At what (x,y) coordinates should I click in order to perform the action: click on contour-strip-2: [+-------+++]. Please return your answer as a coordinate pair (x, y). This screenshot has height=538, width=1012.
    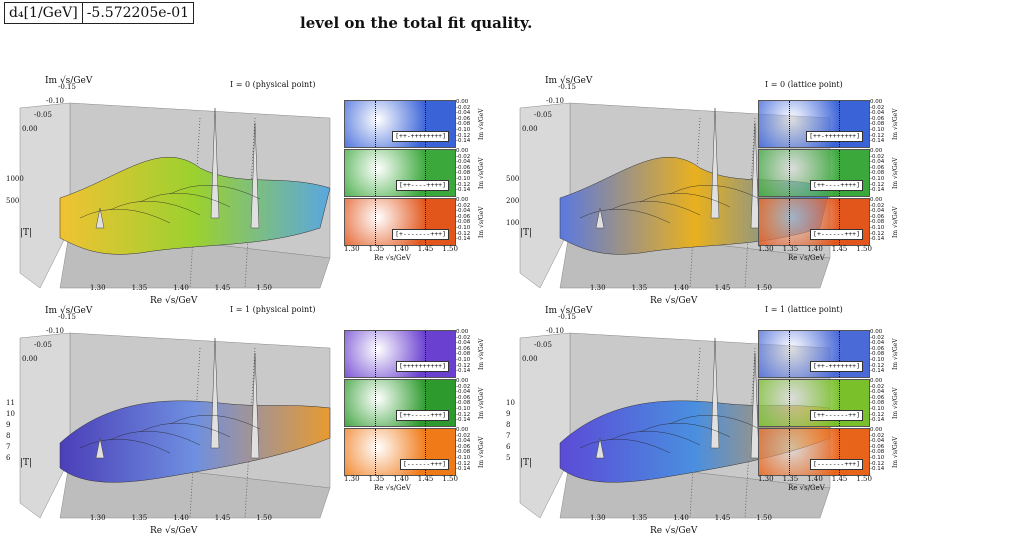
    Looking at the image, I should click on (400, 222).